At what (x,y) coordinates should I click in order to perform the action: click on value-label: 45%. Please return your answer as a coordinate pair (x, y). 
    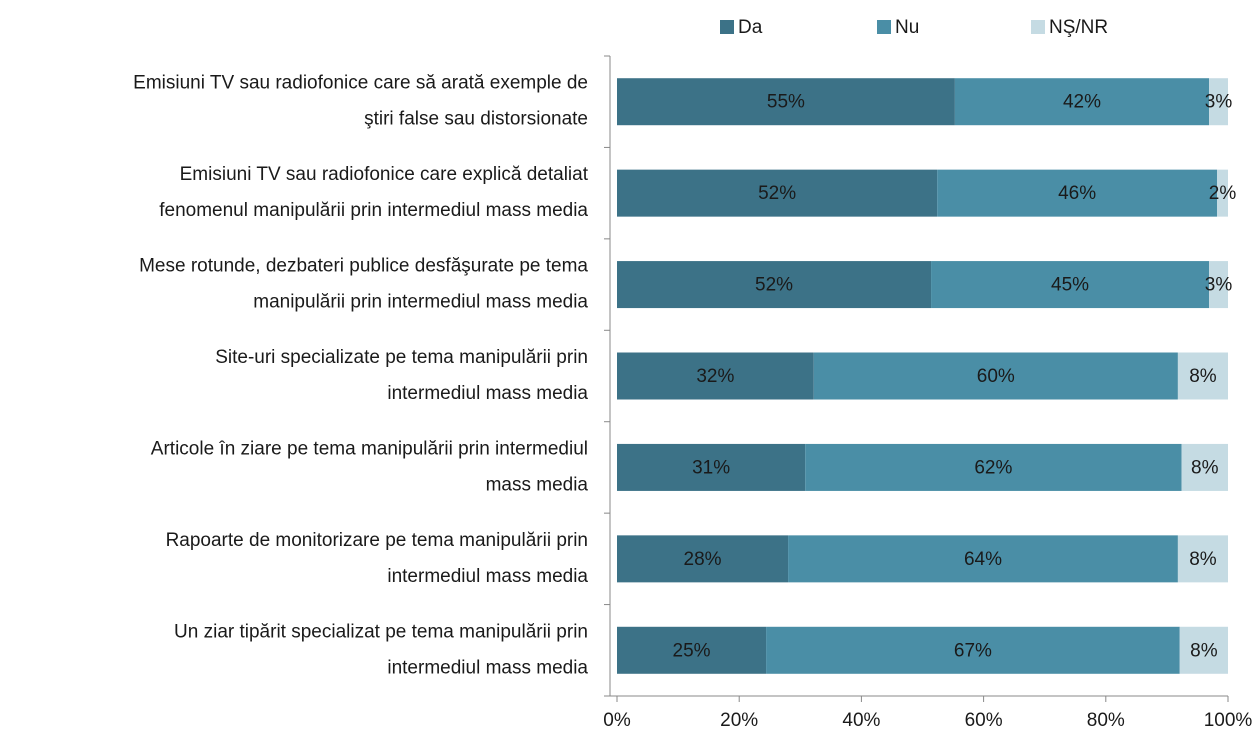
    Looking at the image, I should click on (1070, 285).